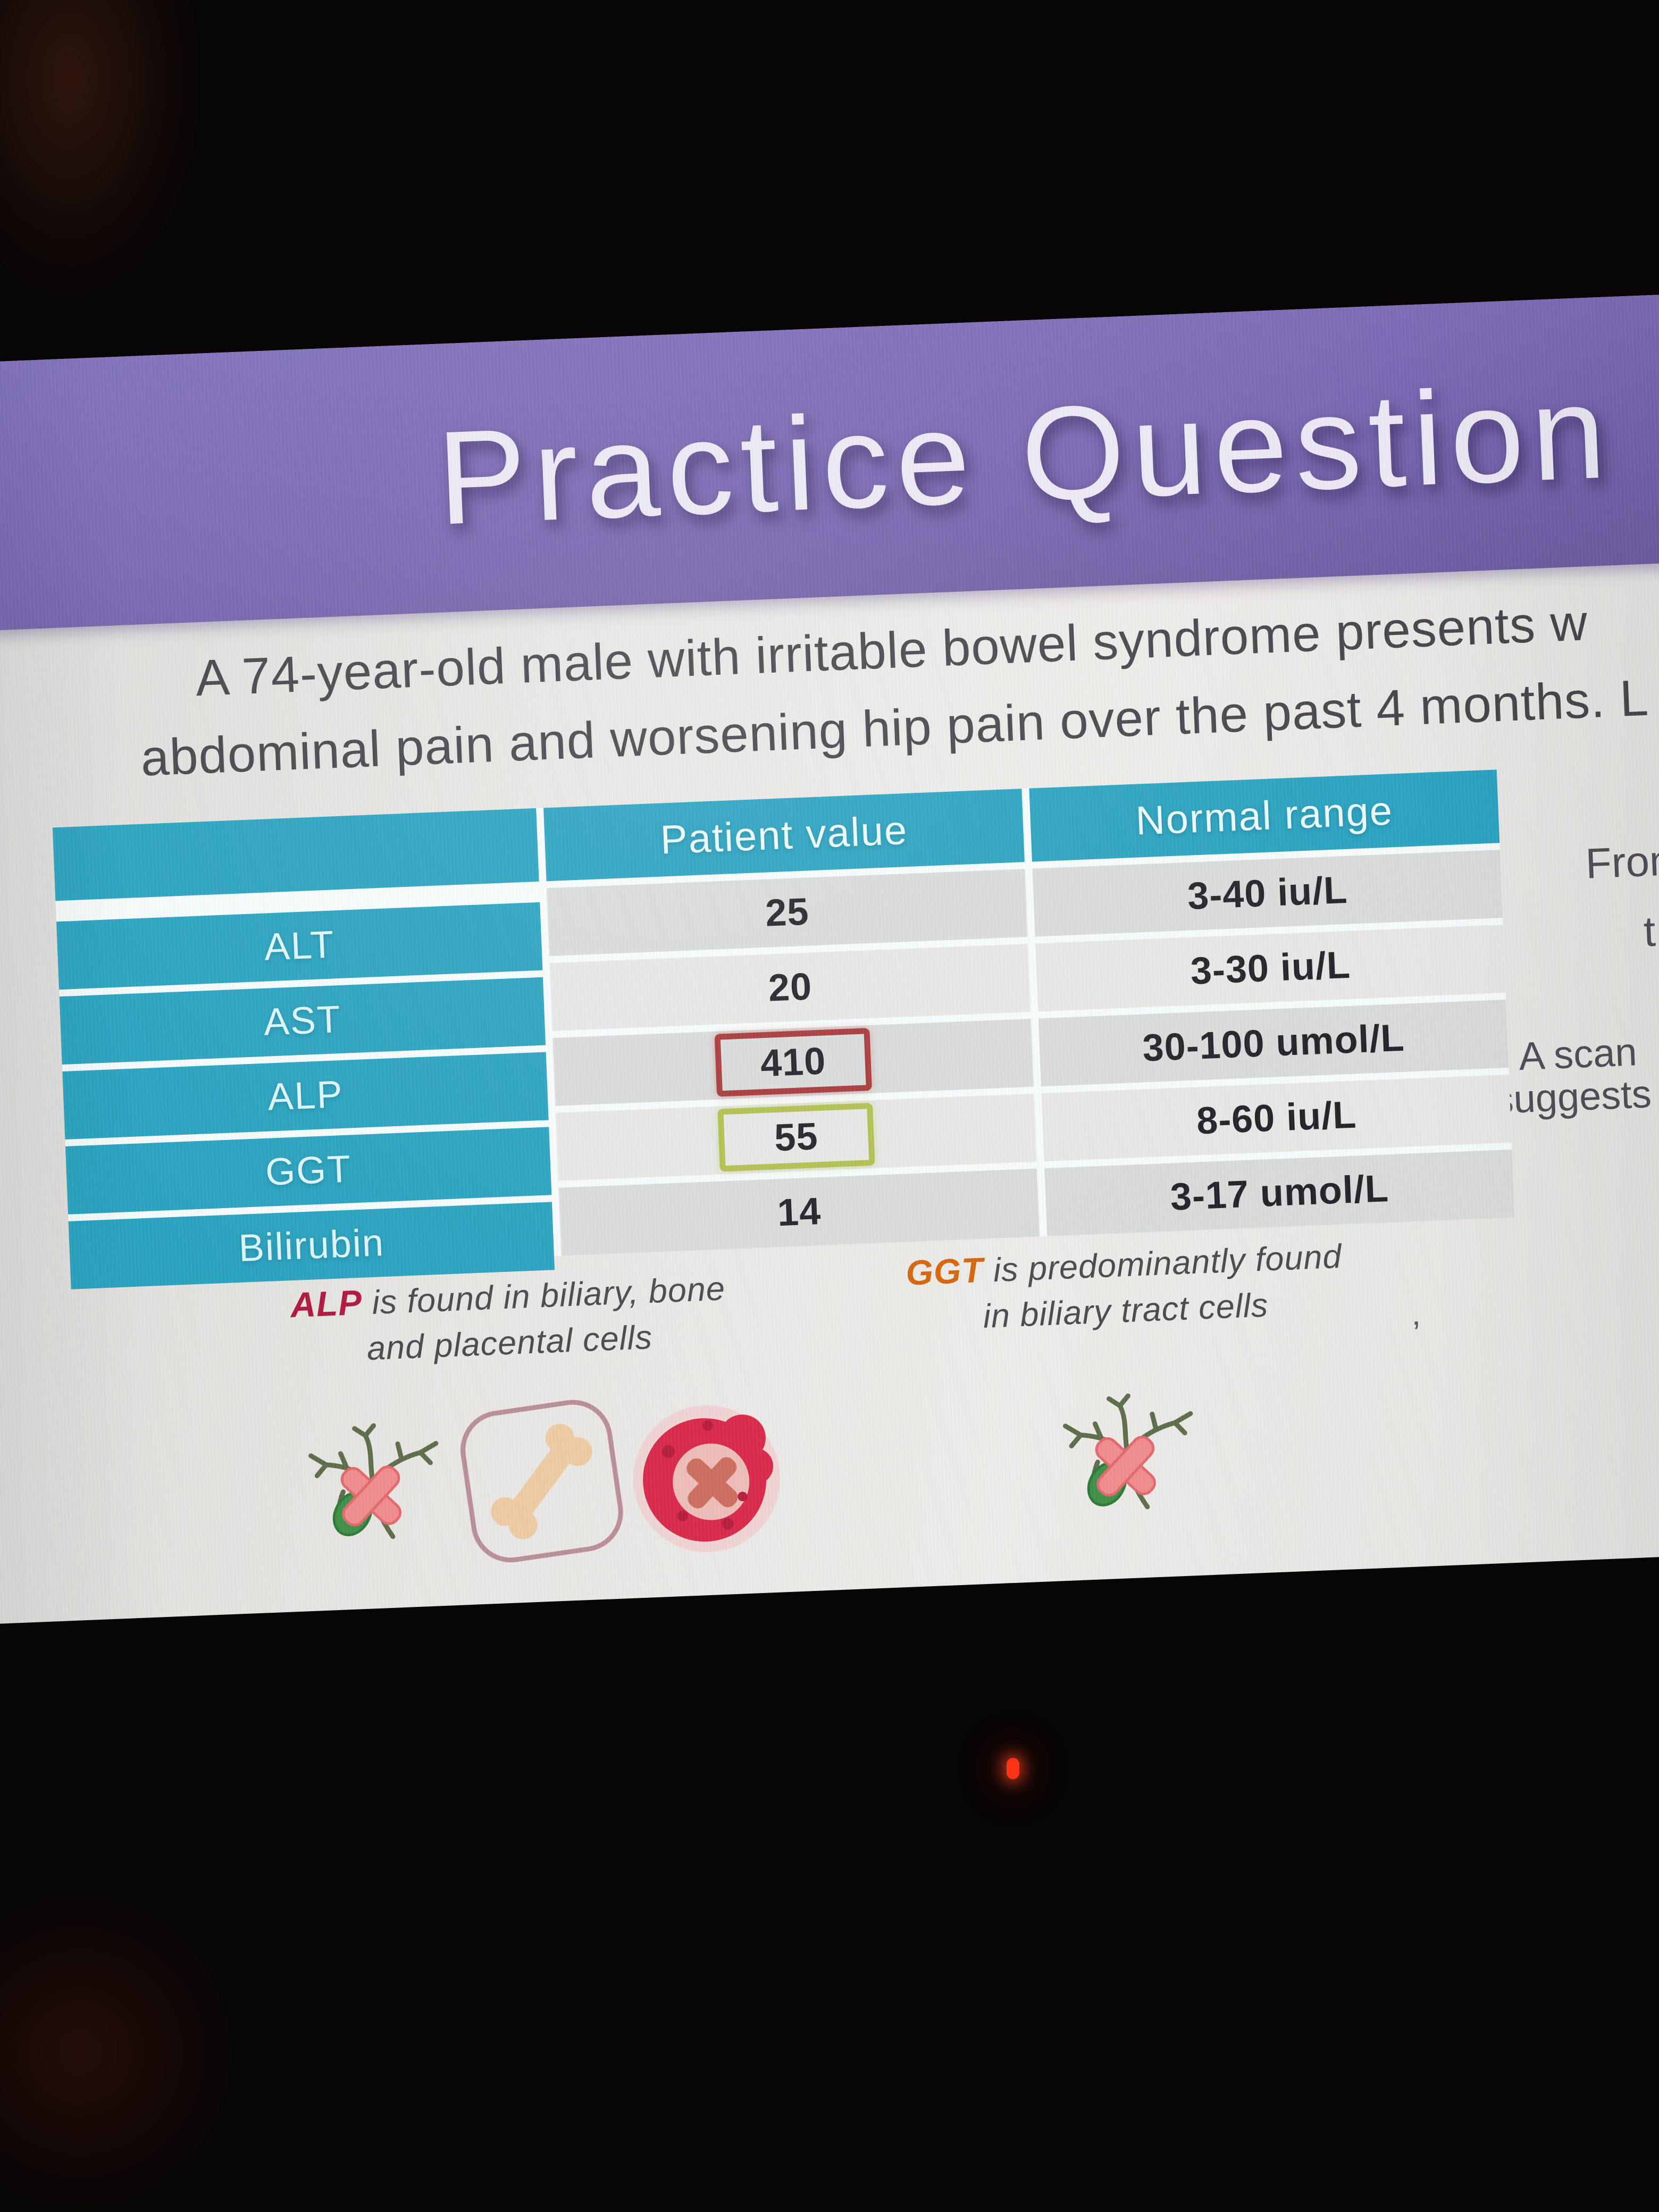  I want to click on right-edge-fragment-1: From, so click(1622, 861).